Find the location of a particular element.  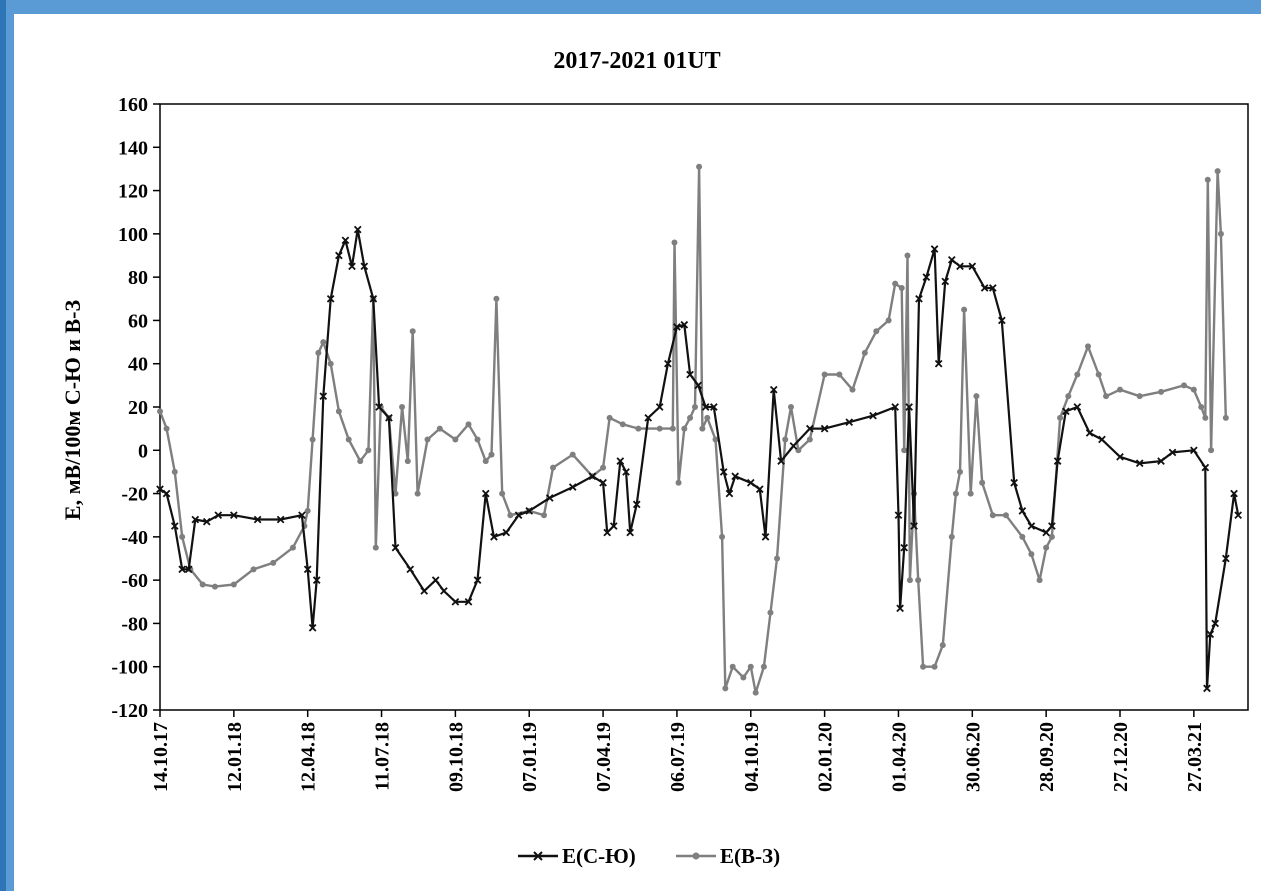

legend: E(С-Ю) E(В-З) is located at coordinates (649, 856).